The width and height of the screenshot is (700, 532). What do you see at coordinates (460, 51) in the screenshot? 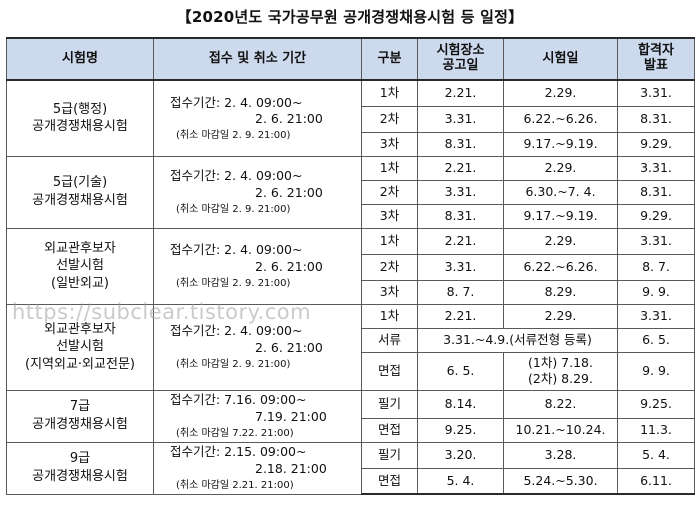
I see `header-venue-line: 시험장소` at bounding box center [460, 51].